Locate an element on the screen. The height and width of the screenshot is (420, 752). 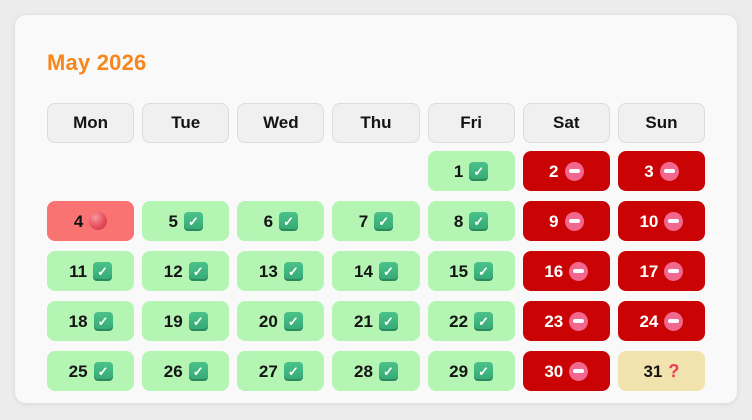
day-cell-24: 24 is located at coordinates (661, 321).